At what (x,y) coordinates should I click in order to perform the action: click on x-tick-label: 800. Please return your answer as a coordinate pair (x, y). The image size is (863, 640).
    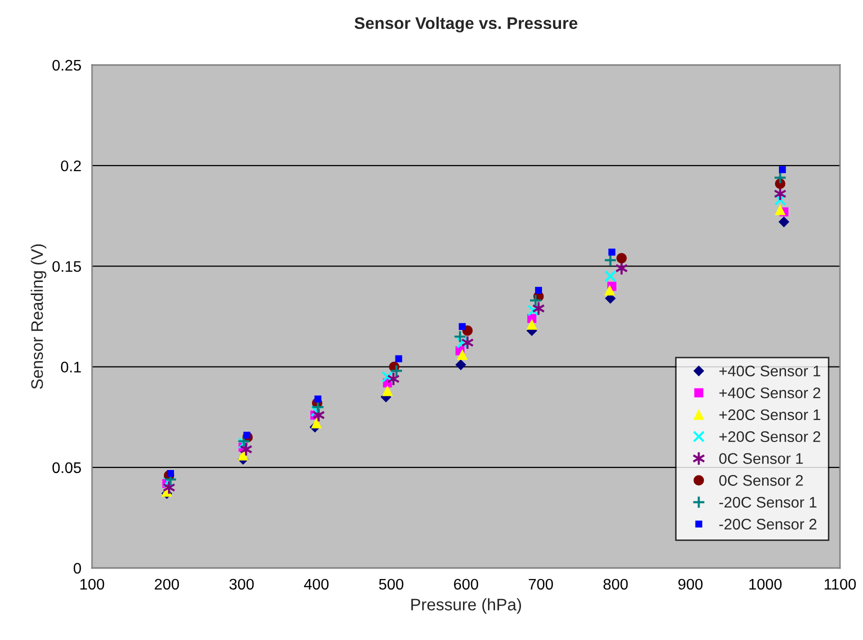
    Looking at the image, I should click on (616, 584).